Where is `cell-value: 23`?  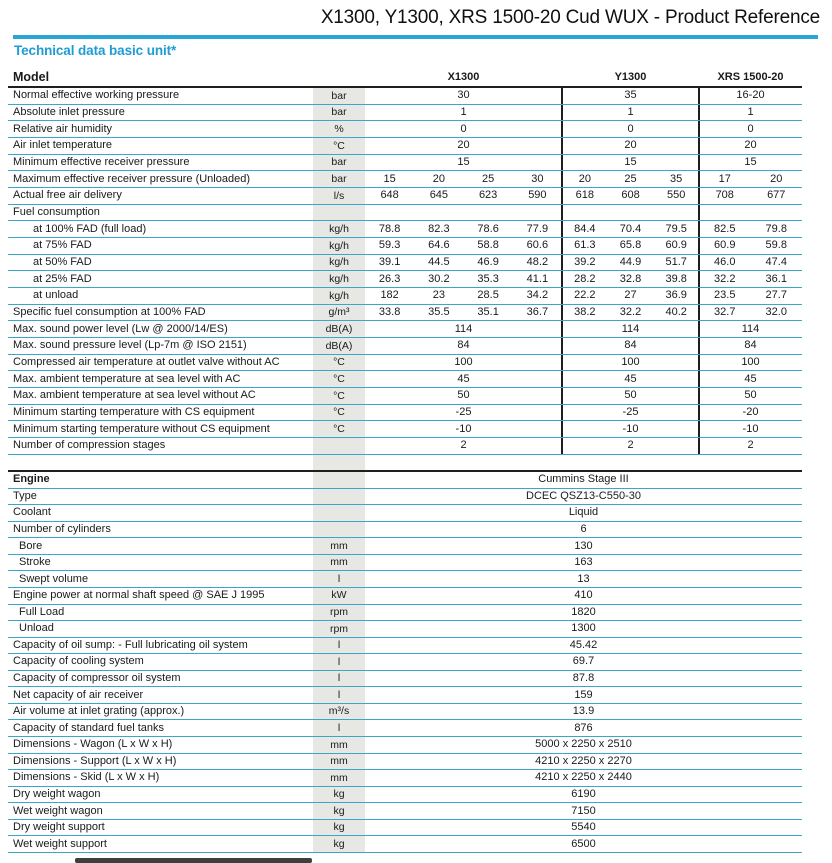
cell-value: 23 is located at coordinates (438, 295).